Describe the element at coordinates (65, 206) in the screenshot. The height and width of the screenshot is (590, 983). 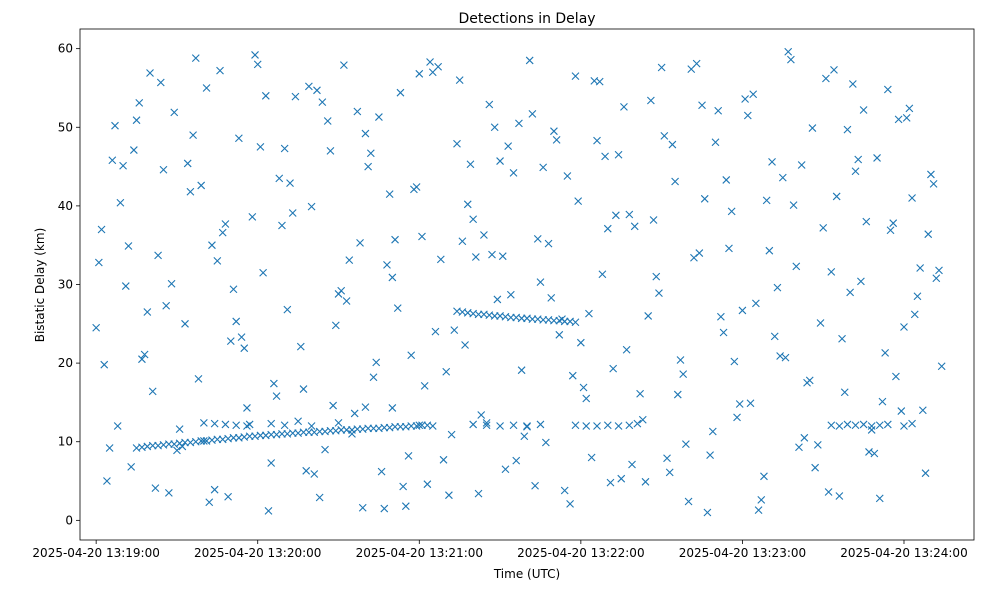
I see `y-tick-label: 40` at that location.